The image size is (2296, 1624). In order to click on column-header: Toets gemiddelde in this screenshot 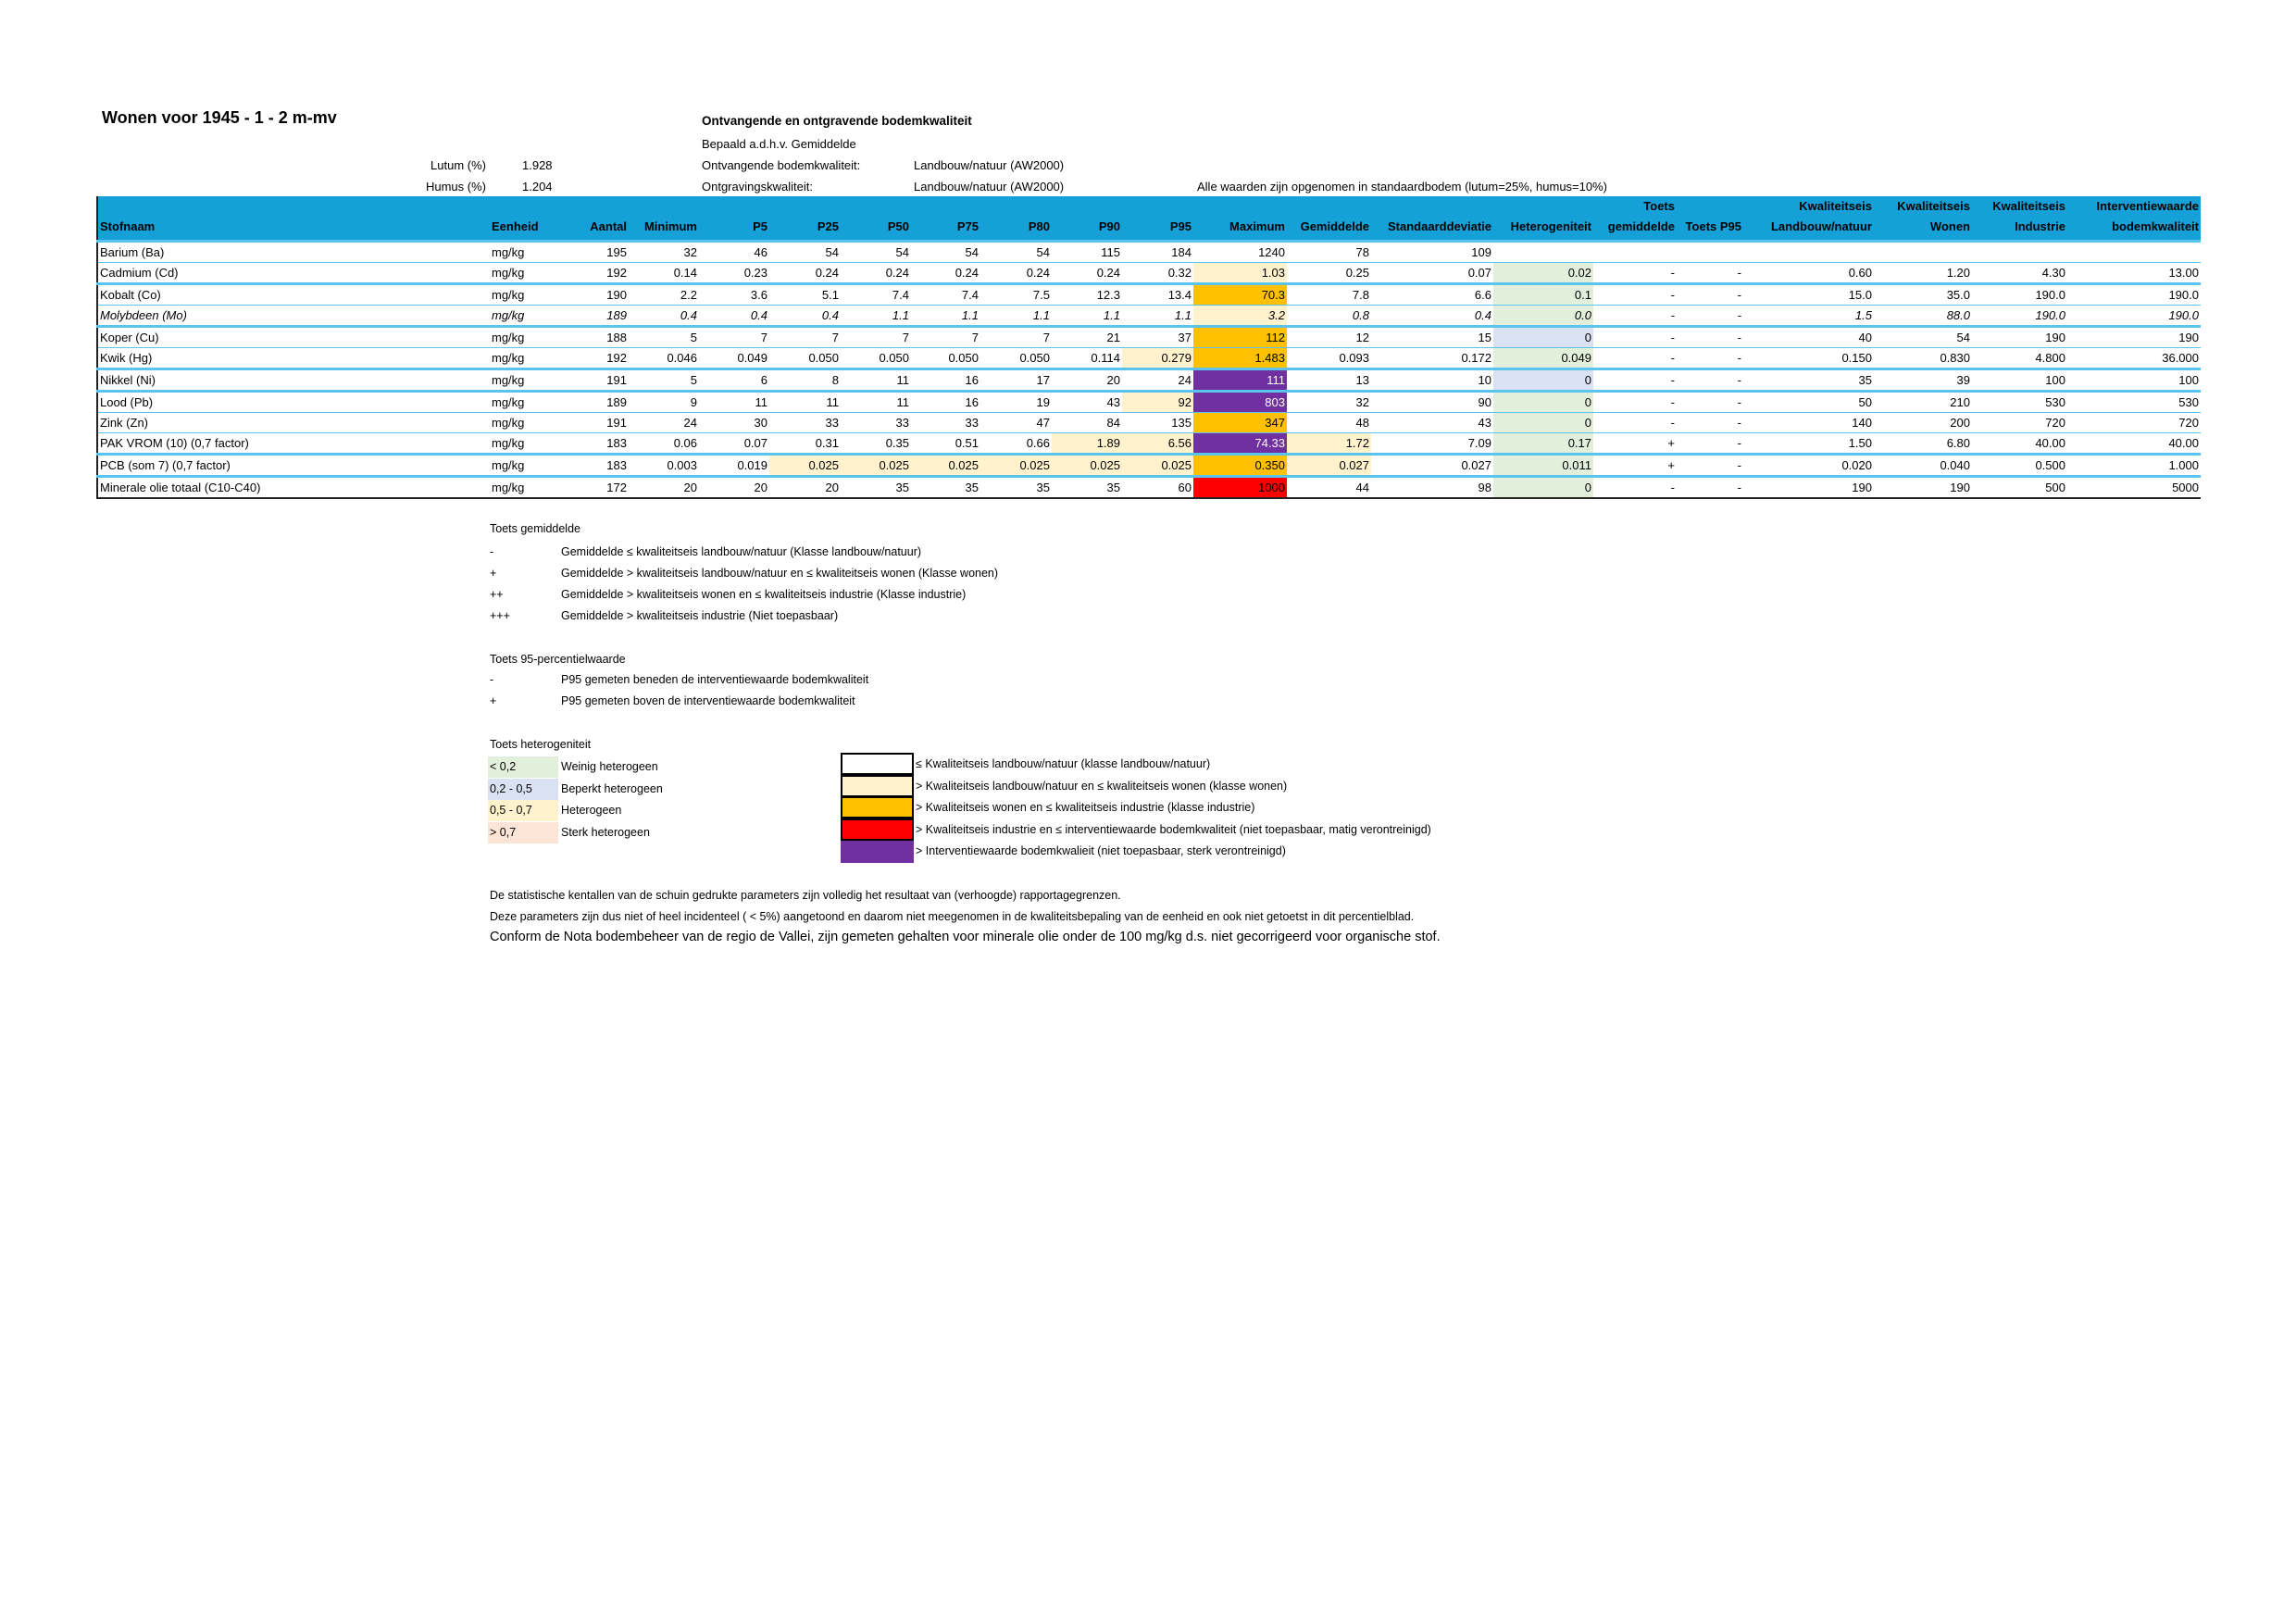, I will do `click(1635, 219)`.